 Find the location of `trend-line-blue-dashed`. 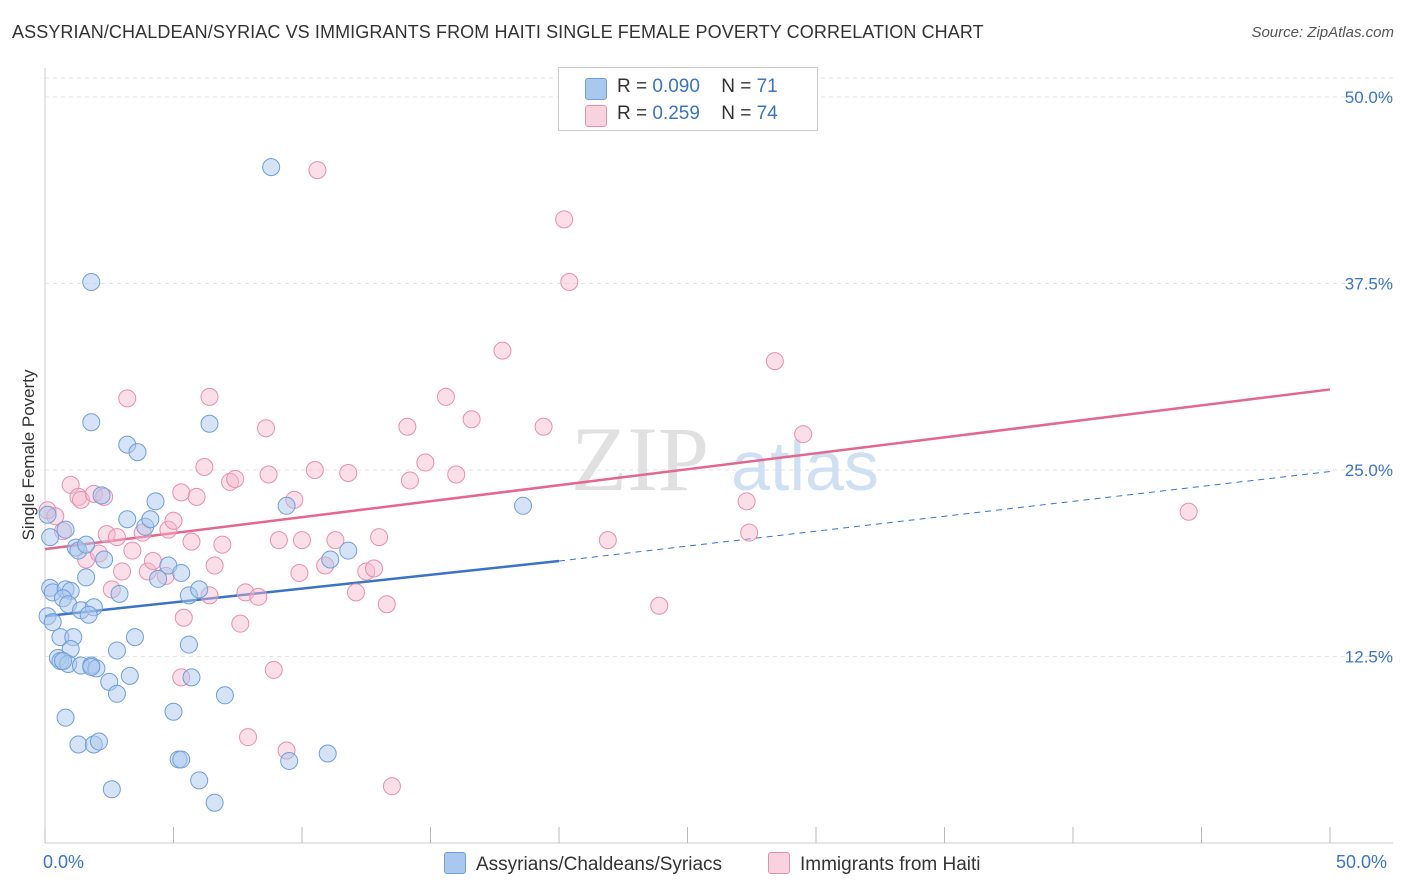

trend-line-blue-dashed is located at coordinates (944, 516).